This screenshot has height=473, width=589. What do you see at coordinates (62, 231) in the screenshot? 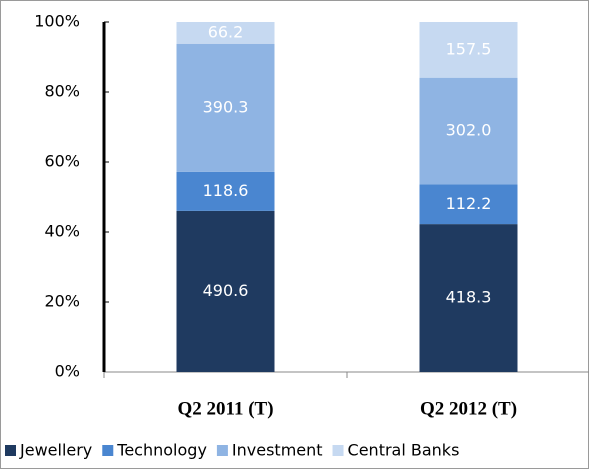
I see `y-tick-label: 40%` at bounding box center [62, 231].